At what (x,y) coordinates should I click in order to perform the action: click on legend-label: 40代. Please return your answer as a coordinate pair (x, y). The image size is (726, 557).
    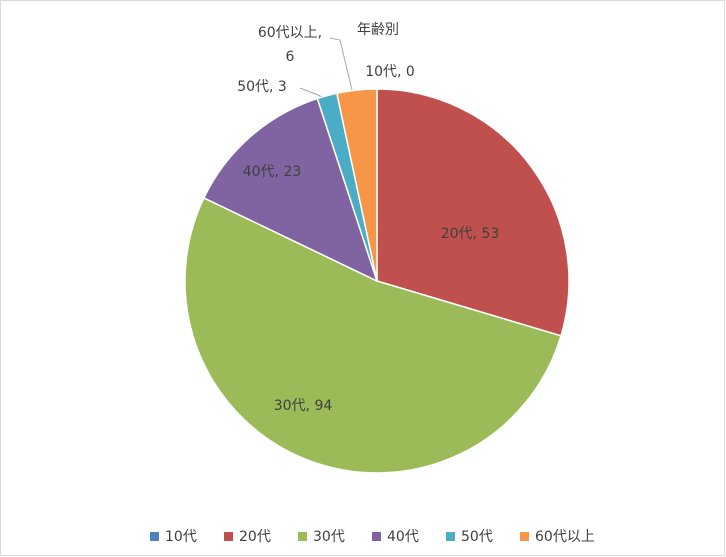
    Looking at the image, I should click on (403, 537).